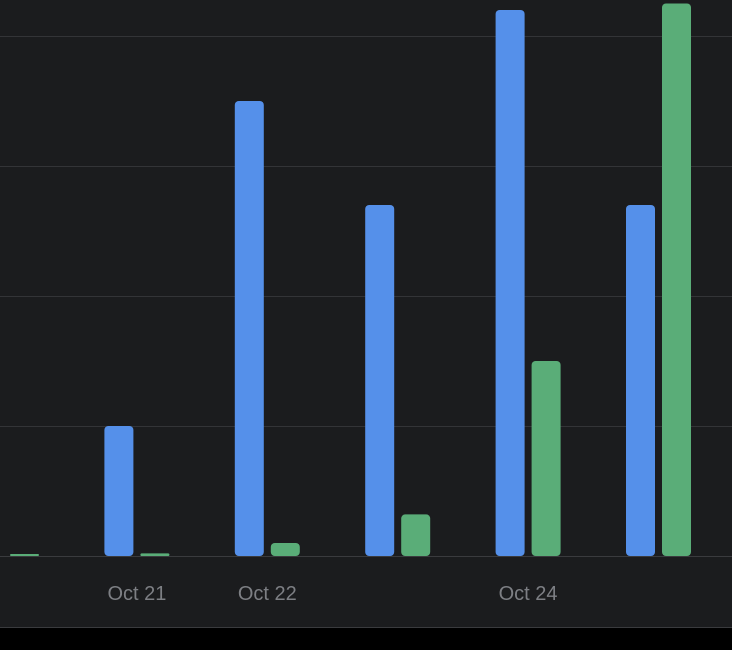 The width and height of the screenshot is (732, 650). What do you see at coordinates (332, 594) in the screenshot?
I see `x-axis-ticks: Oct 21 Oct 22 Oct 24` at bounding box center [332, 594].